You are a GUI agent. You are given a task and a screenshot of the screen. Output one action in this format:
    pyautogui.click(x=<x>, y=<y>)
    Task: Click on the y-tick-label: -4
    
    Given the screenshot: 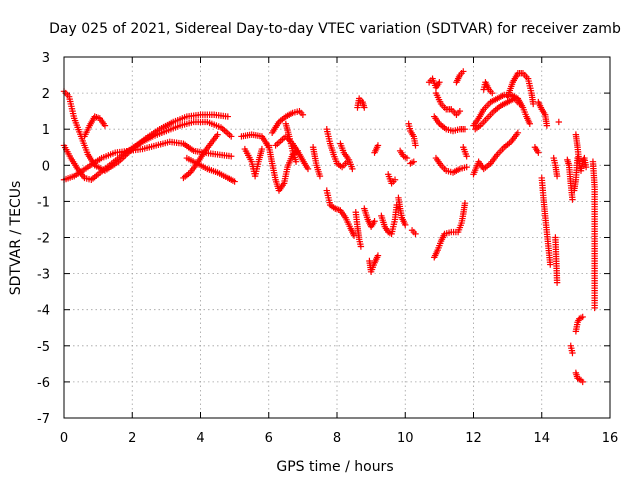 What is the action you would take?
    pyautogui.click(x=43, y=311)
    